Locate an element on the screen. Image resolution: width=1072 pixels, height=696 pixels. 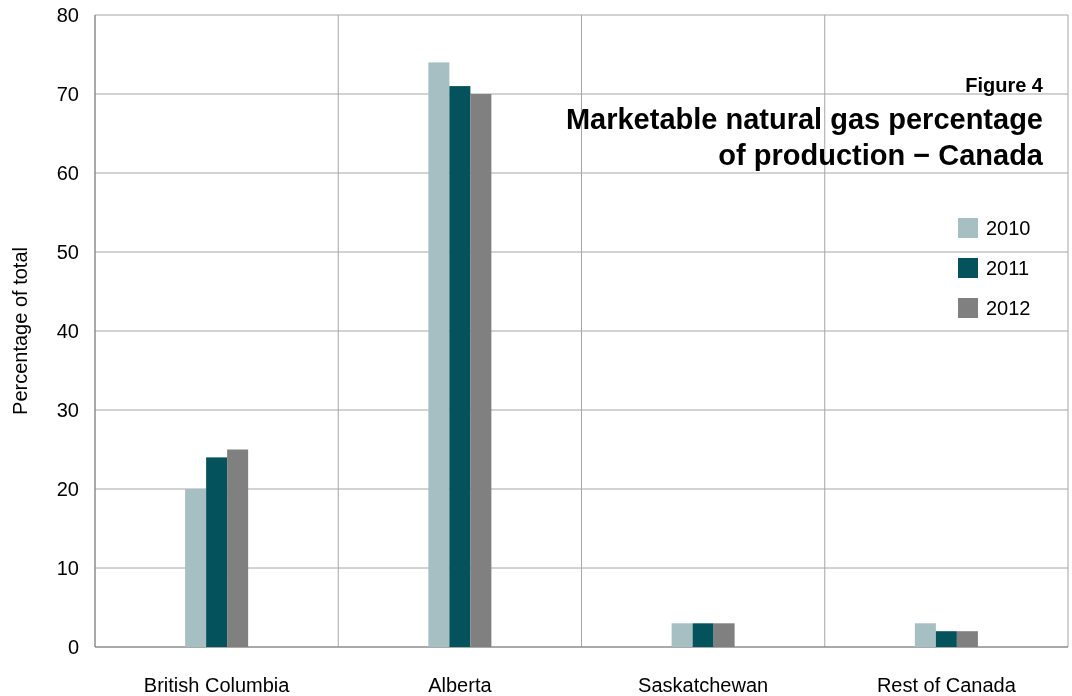
y-tick-label: 40 is located at coordinates (67, 331).